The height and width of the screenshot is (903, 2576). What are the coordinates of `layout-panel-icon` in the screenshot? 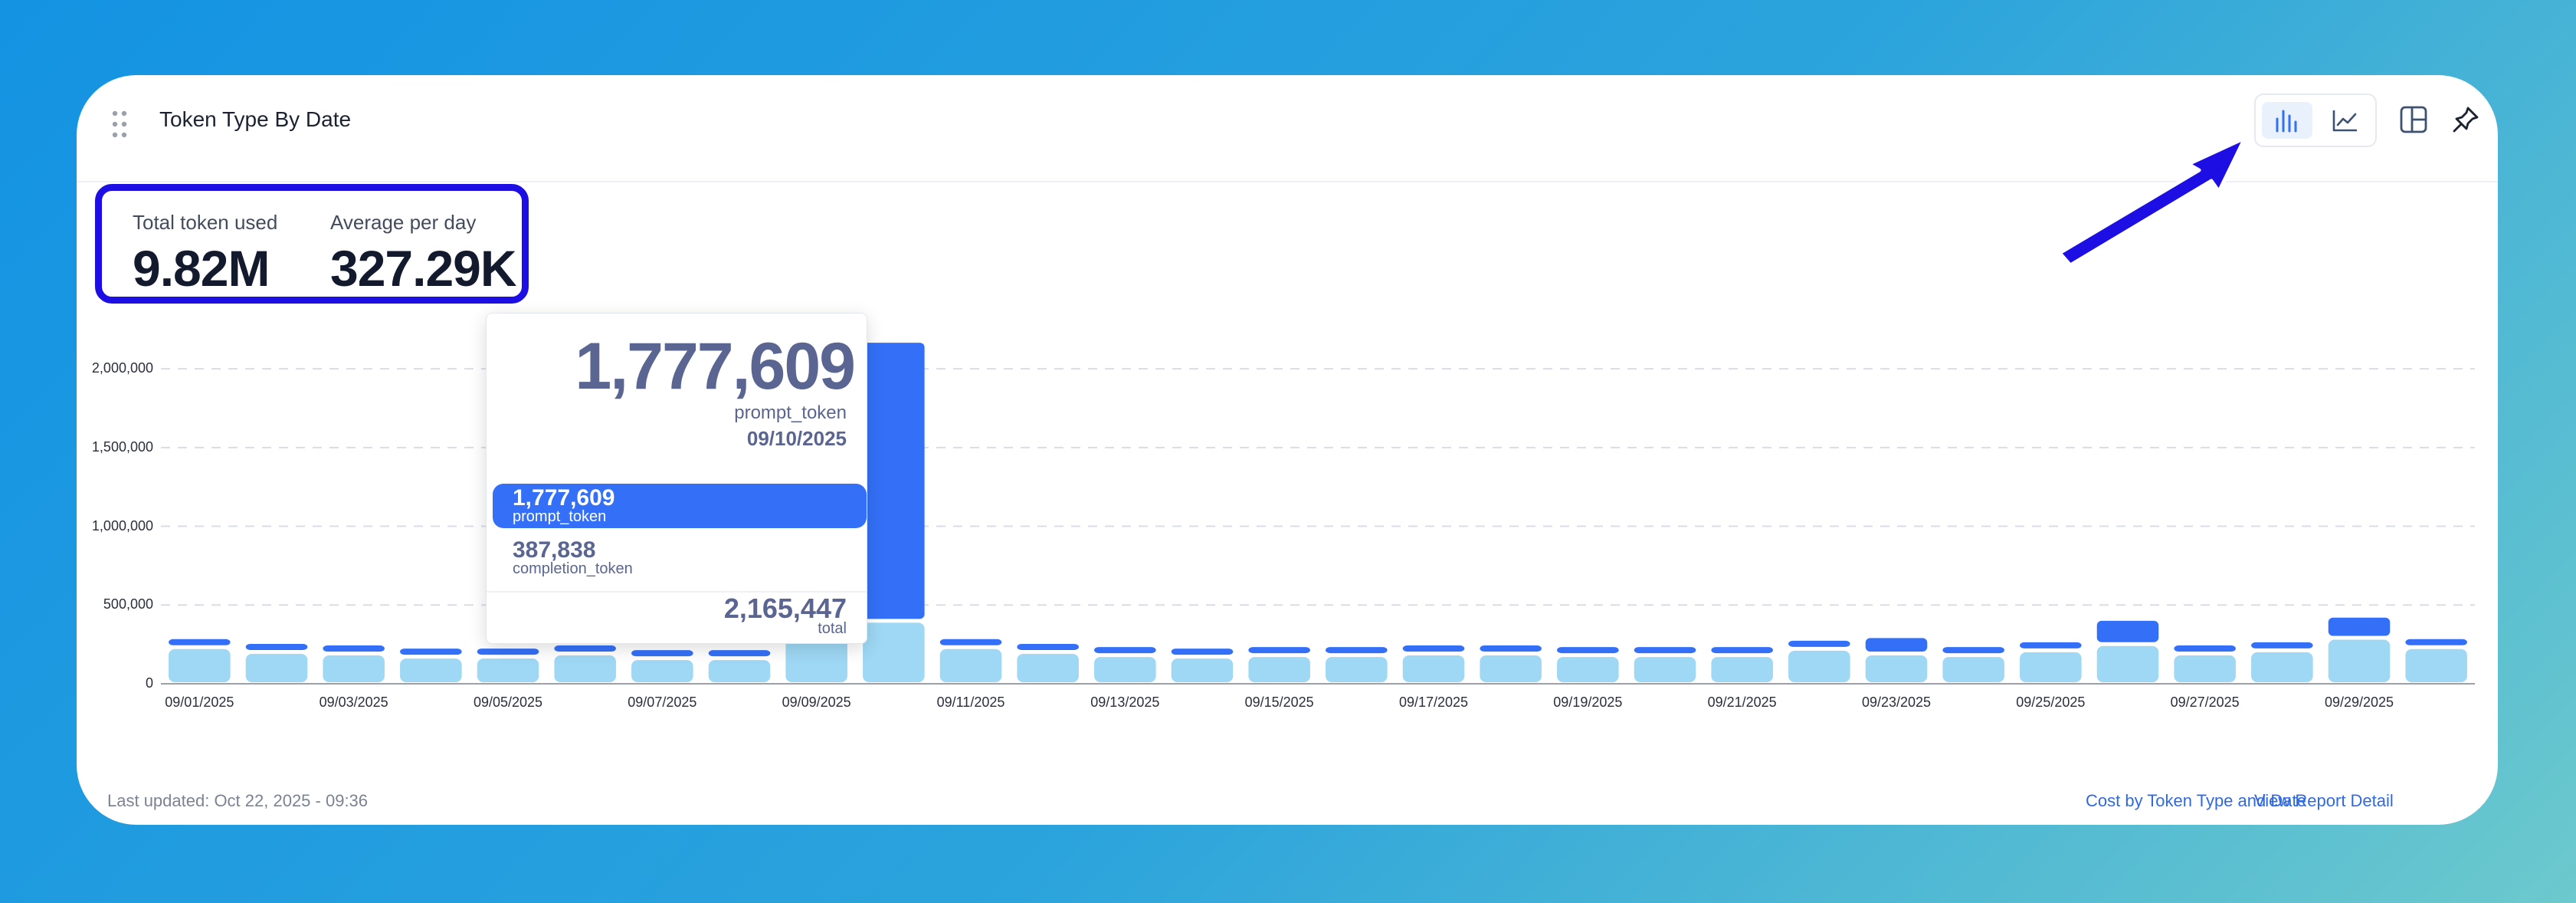 It's located at (2414, 119).